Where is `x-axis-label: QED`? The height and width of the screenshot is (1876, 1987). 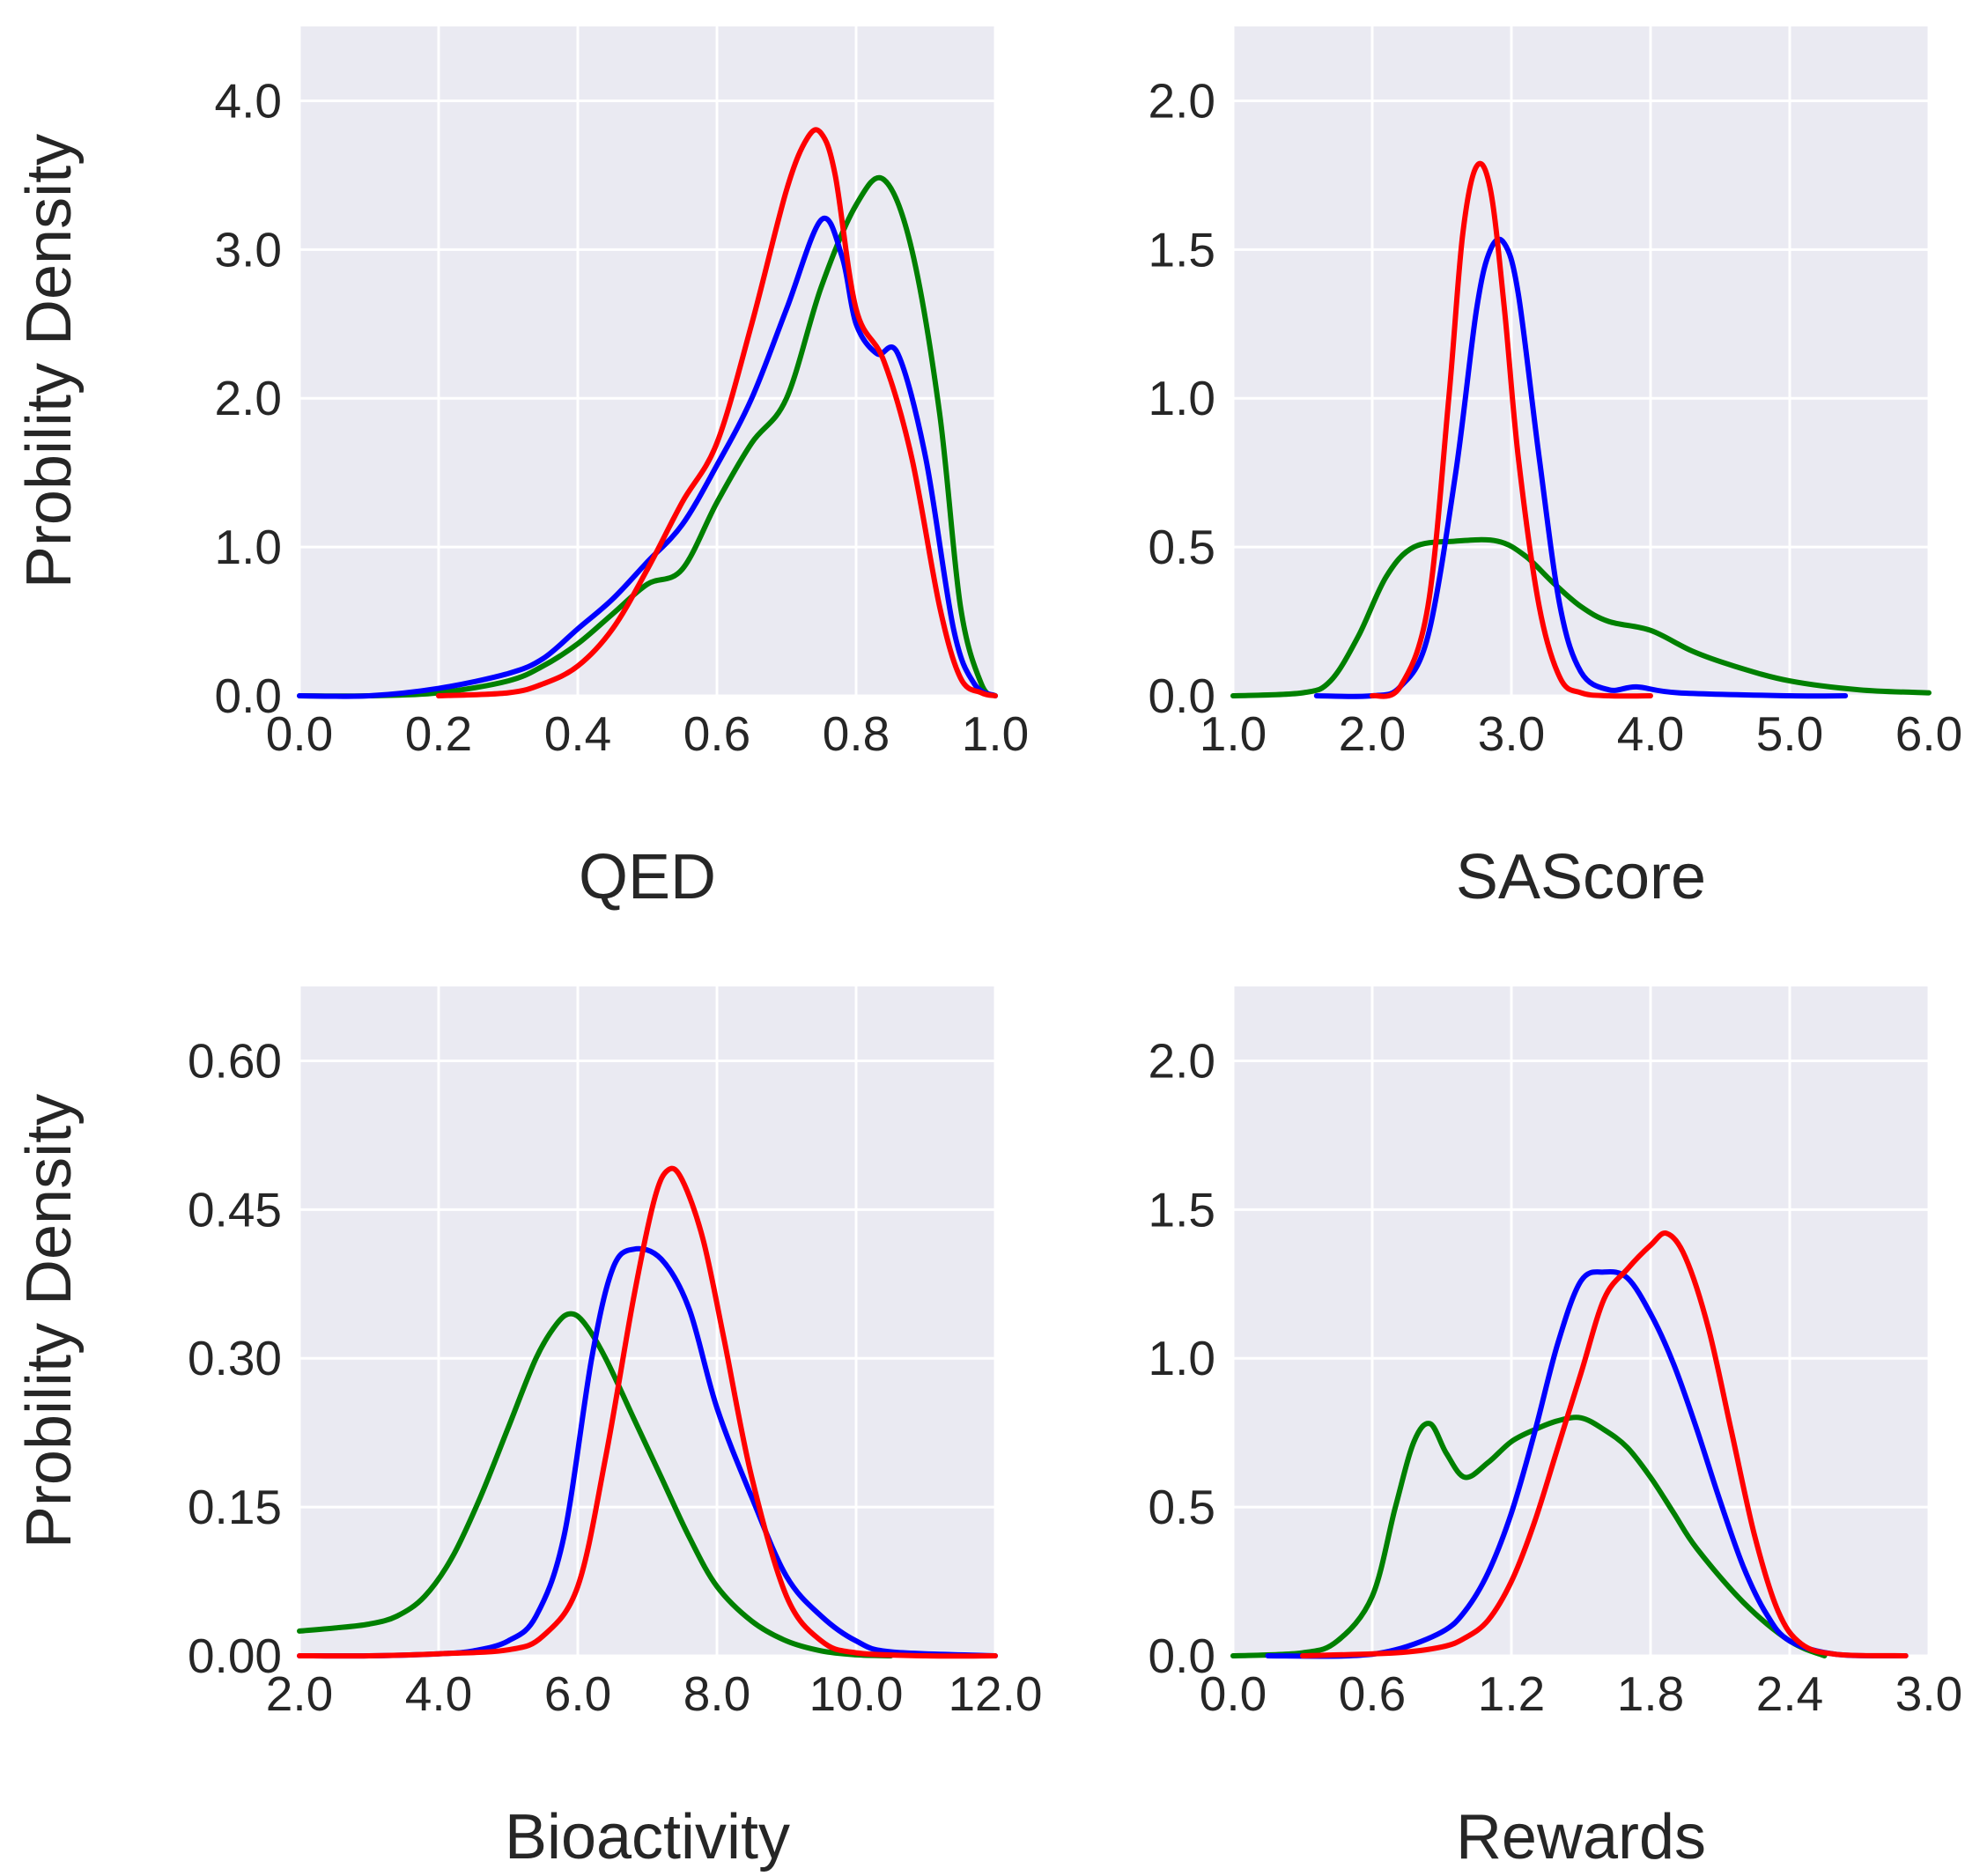 x-axis-label: QED is located at coordinates (647, 877).